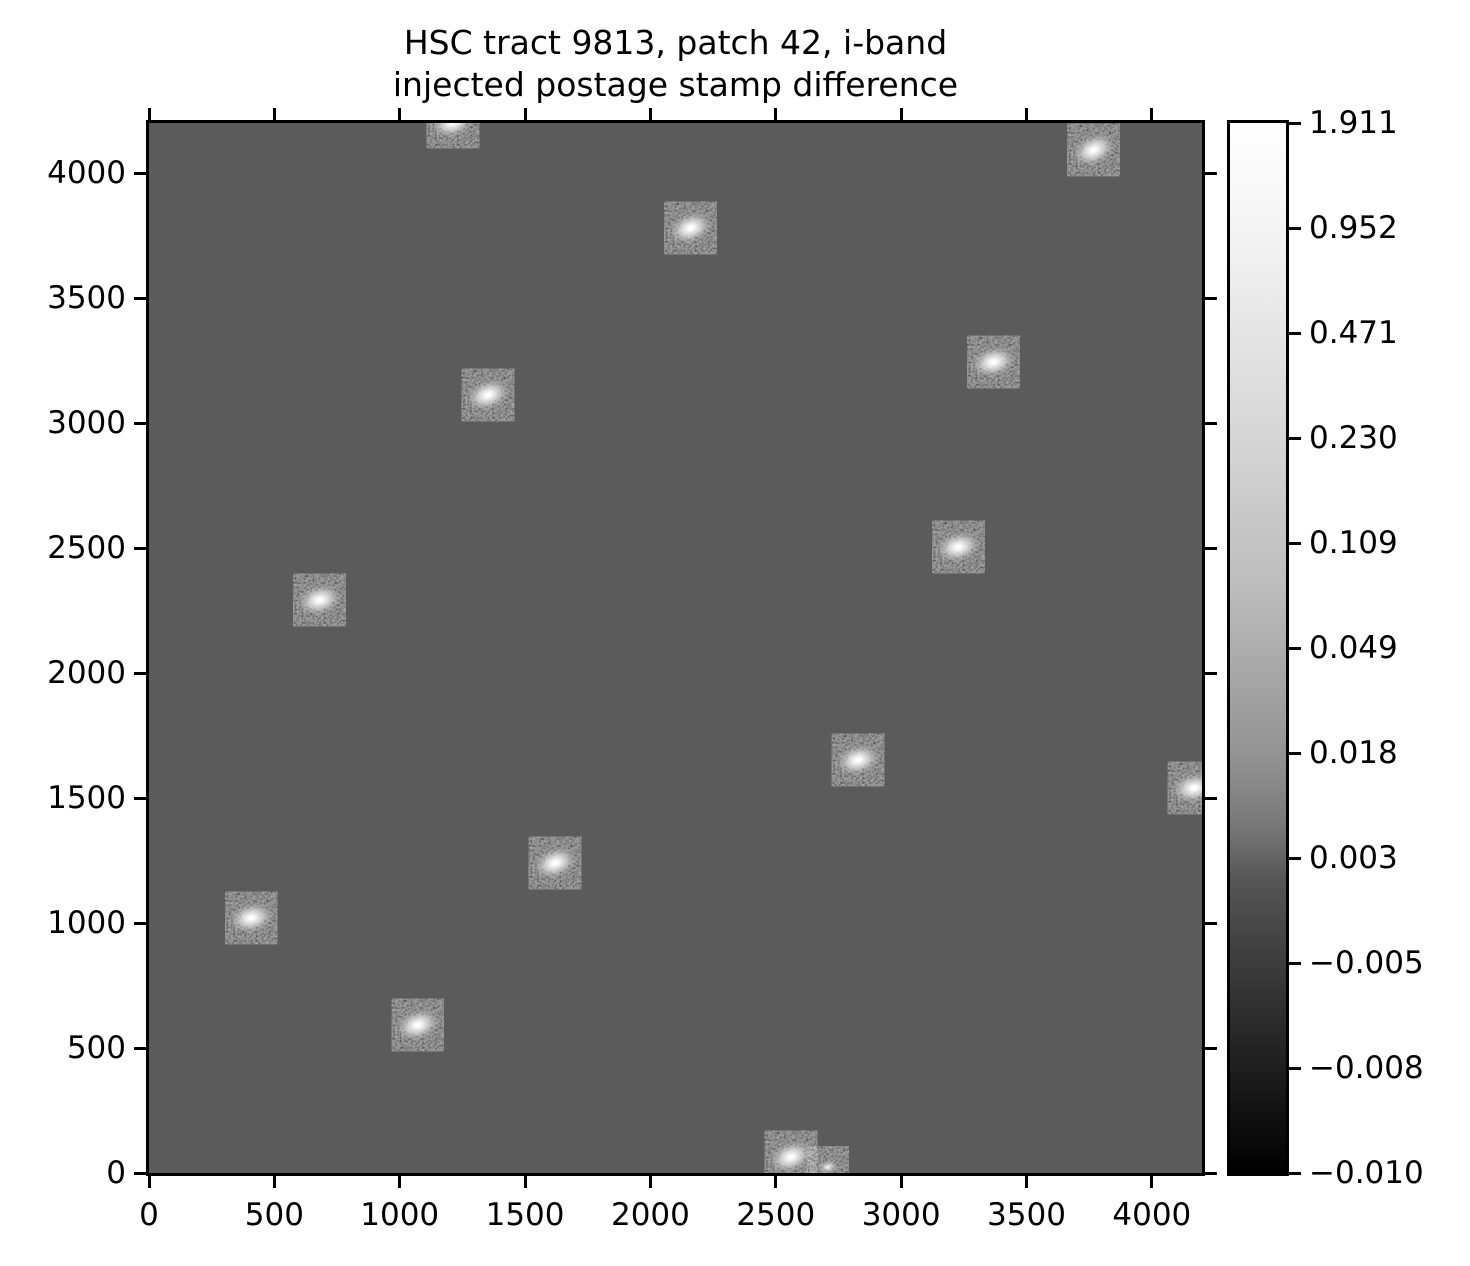 This screenshot has height=1266, width=1470. Describe the element at coordinates (1026, 1215) in the screenshot. I see `x-tick-label: 3500` at that location.